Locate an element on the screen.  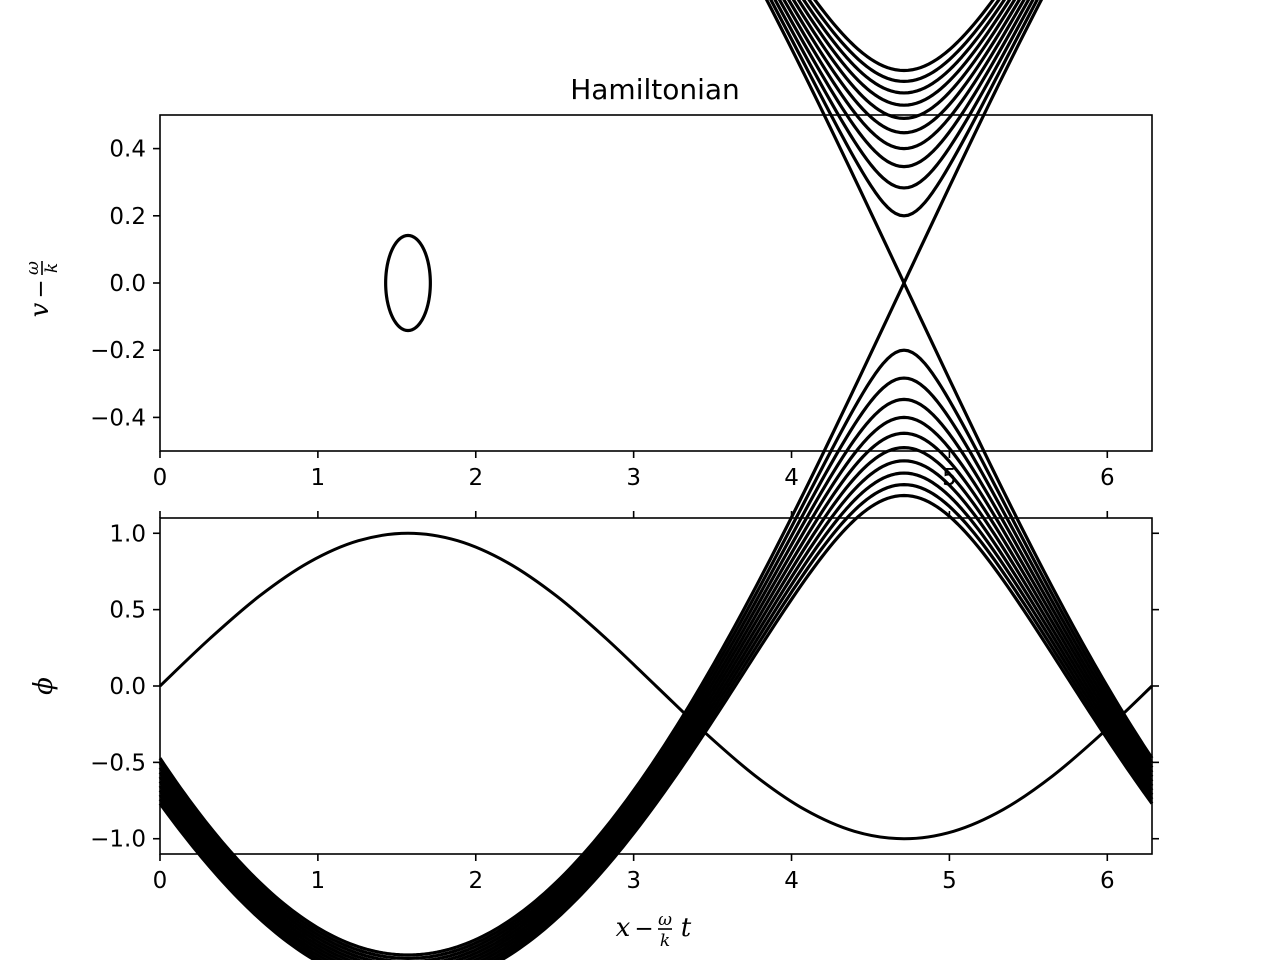
top-xtick-label-1: 1 is located at coordinates (318, 478).